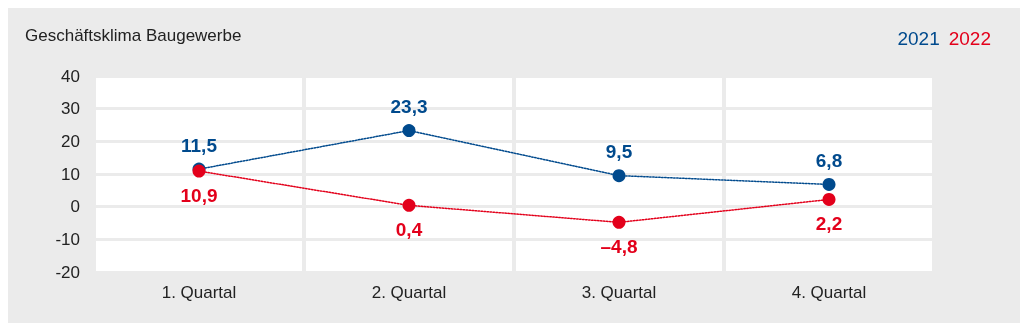 The height and width of the screenshot is (331, 1028). Describe the element at coordinates (67, 239) in the screenshot. I see `y-tick-label: -10` at that location.